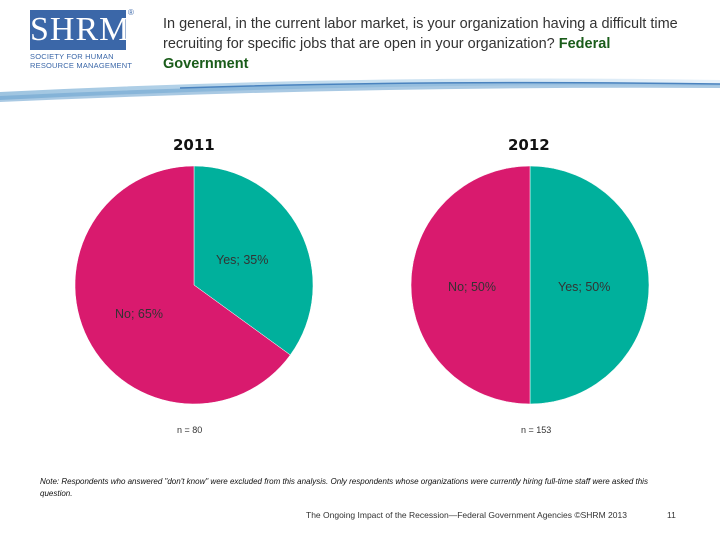 The height and width of the screenshot is (540, 720). Describe the element at coordinates (139, 314) in the screenshot. I see `data-label-2011-no: No; 65%` at that location.